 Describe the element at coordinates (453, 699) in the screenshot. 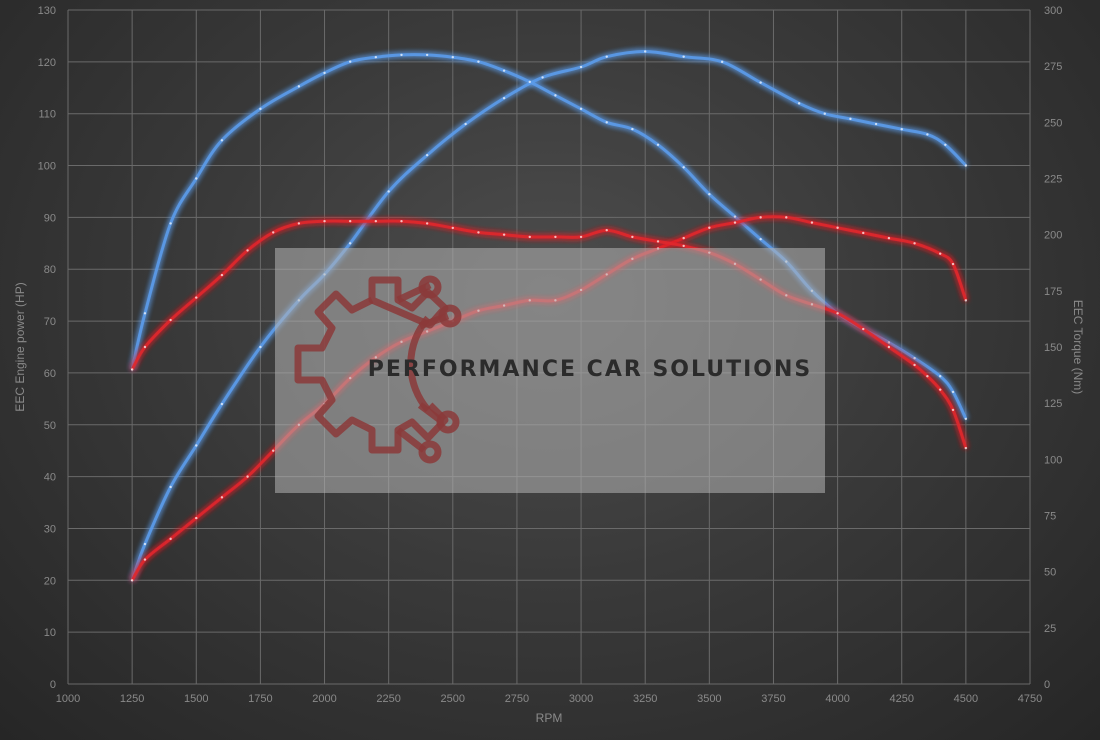

I see `x-tick-label-6: 2500` at that location.